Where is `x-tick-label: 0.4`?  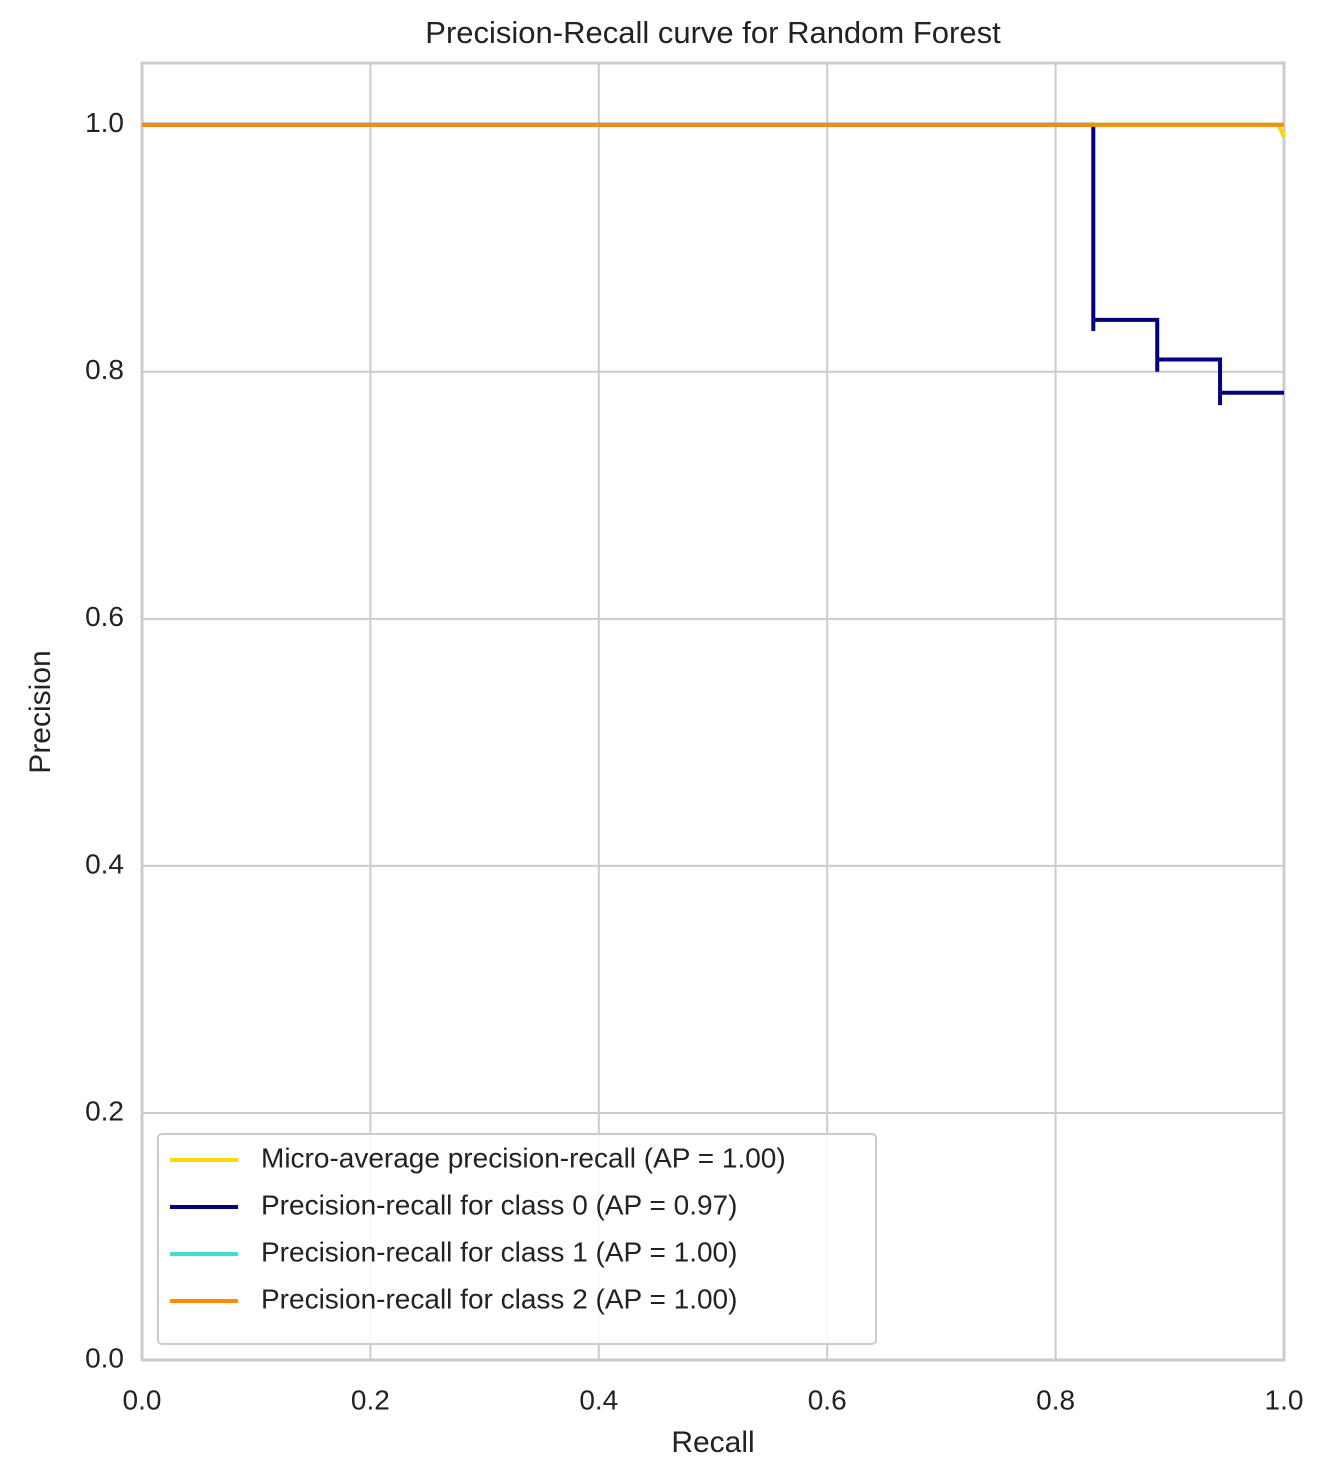
x-tick-label: 0.4 is located at coordinates (598, 1399).